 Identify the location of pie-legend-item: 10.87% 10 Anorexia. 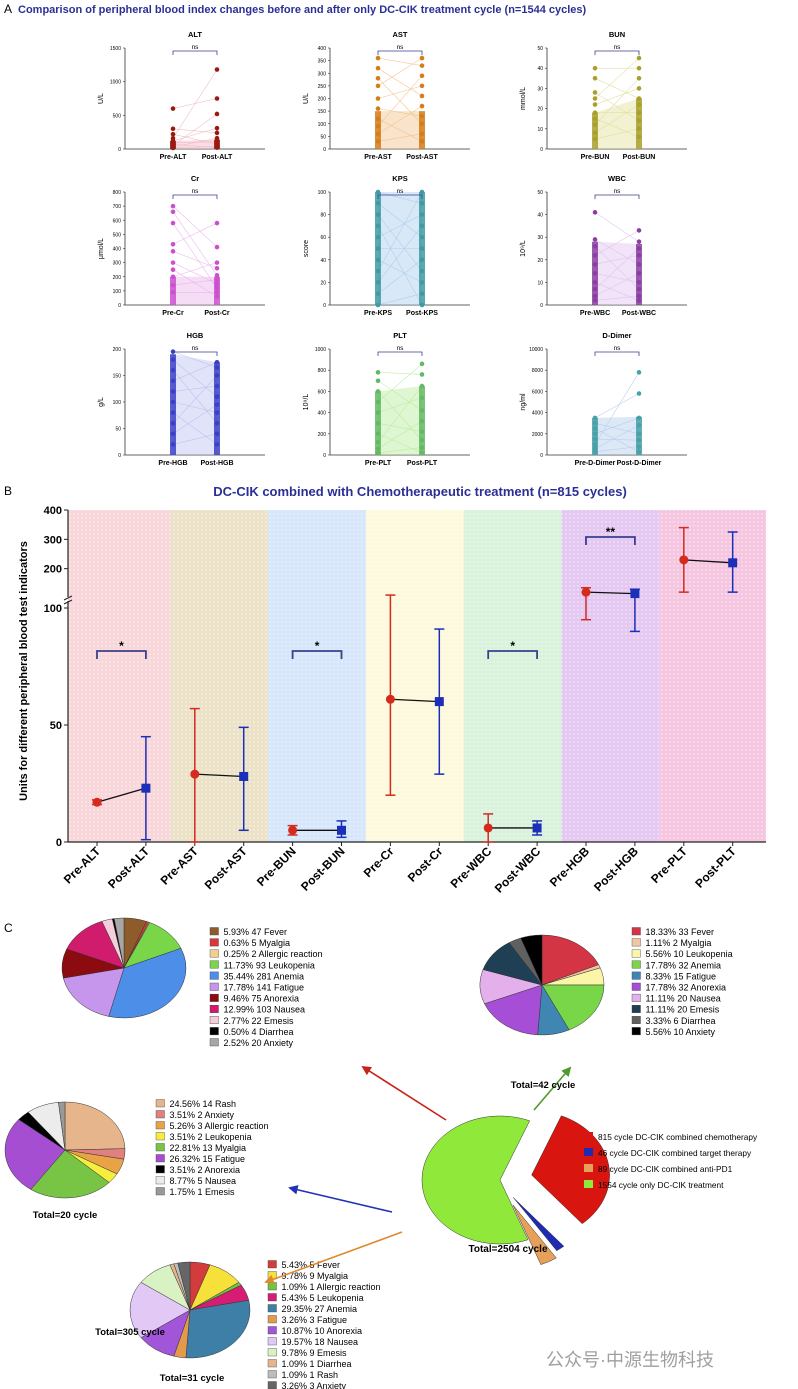
(322, 1331).